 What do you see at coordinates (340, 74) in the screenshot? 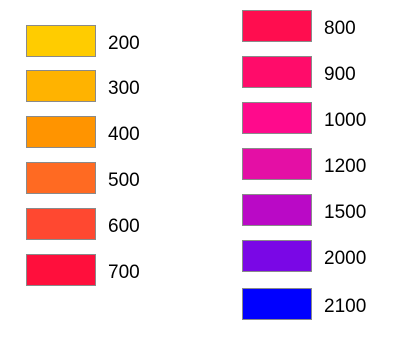
I see `legend-label: 900` at bounding box center [340, 74].